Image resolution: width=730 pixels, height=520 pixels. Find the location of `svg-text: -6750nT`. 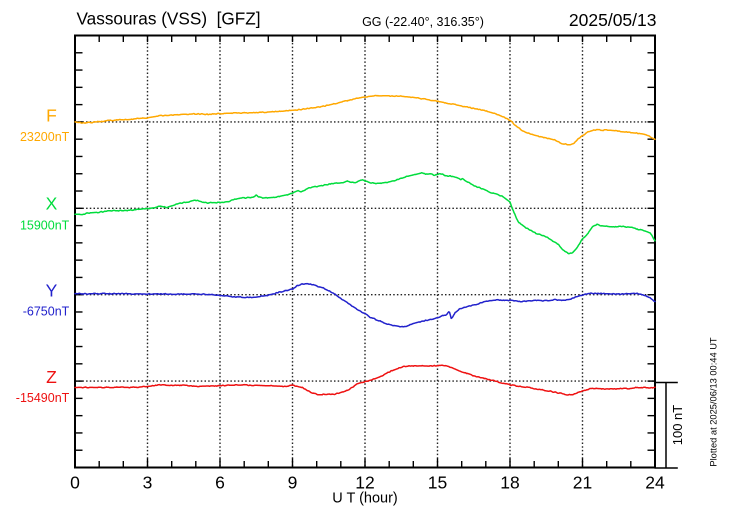

svg-text: -6750nT is located at coordinates (46, 312).